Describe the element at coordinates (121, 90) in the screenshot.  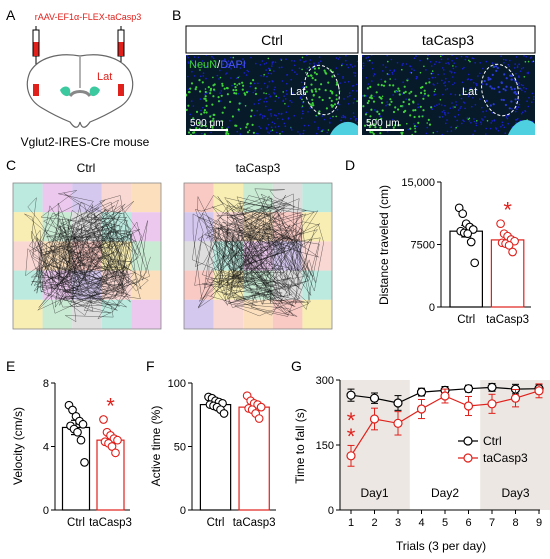
I see `injection-site-right` at that location.